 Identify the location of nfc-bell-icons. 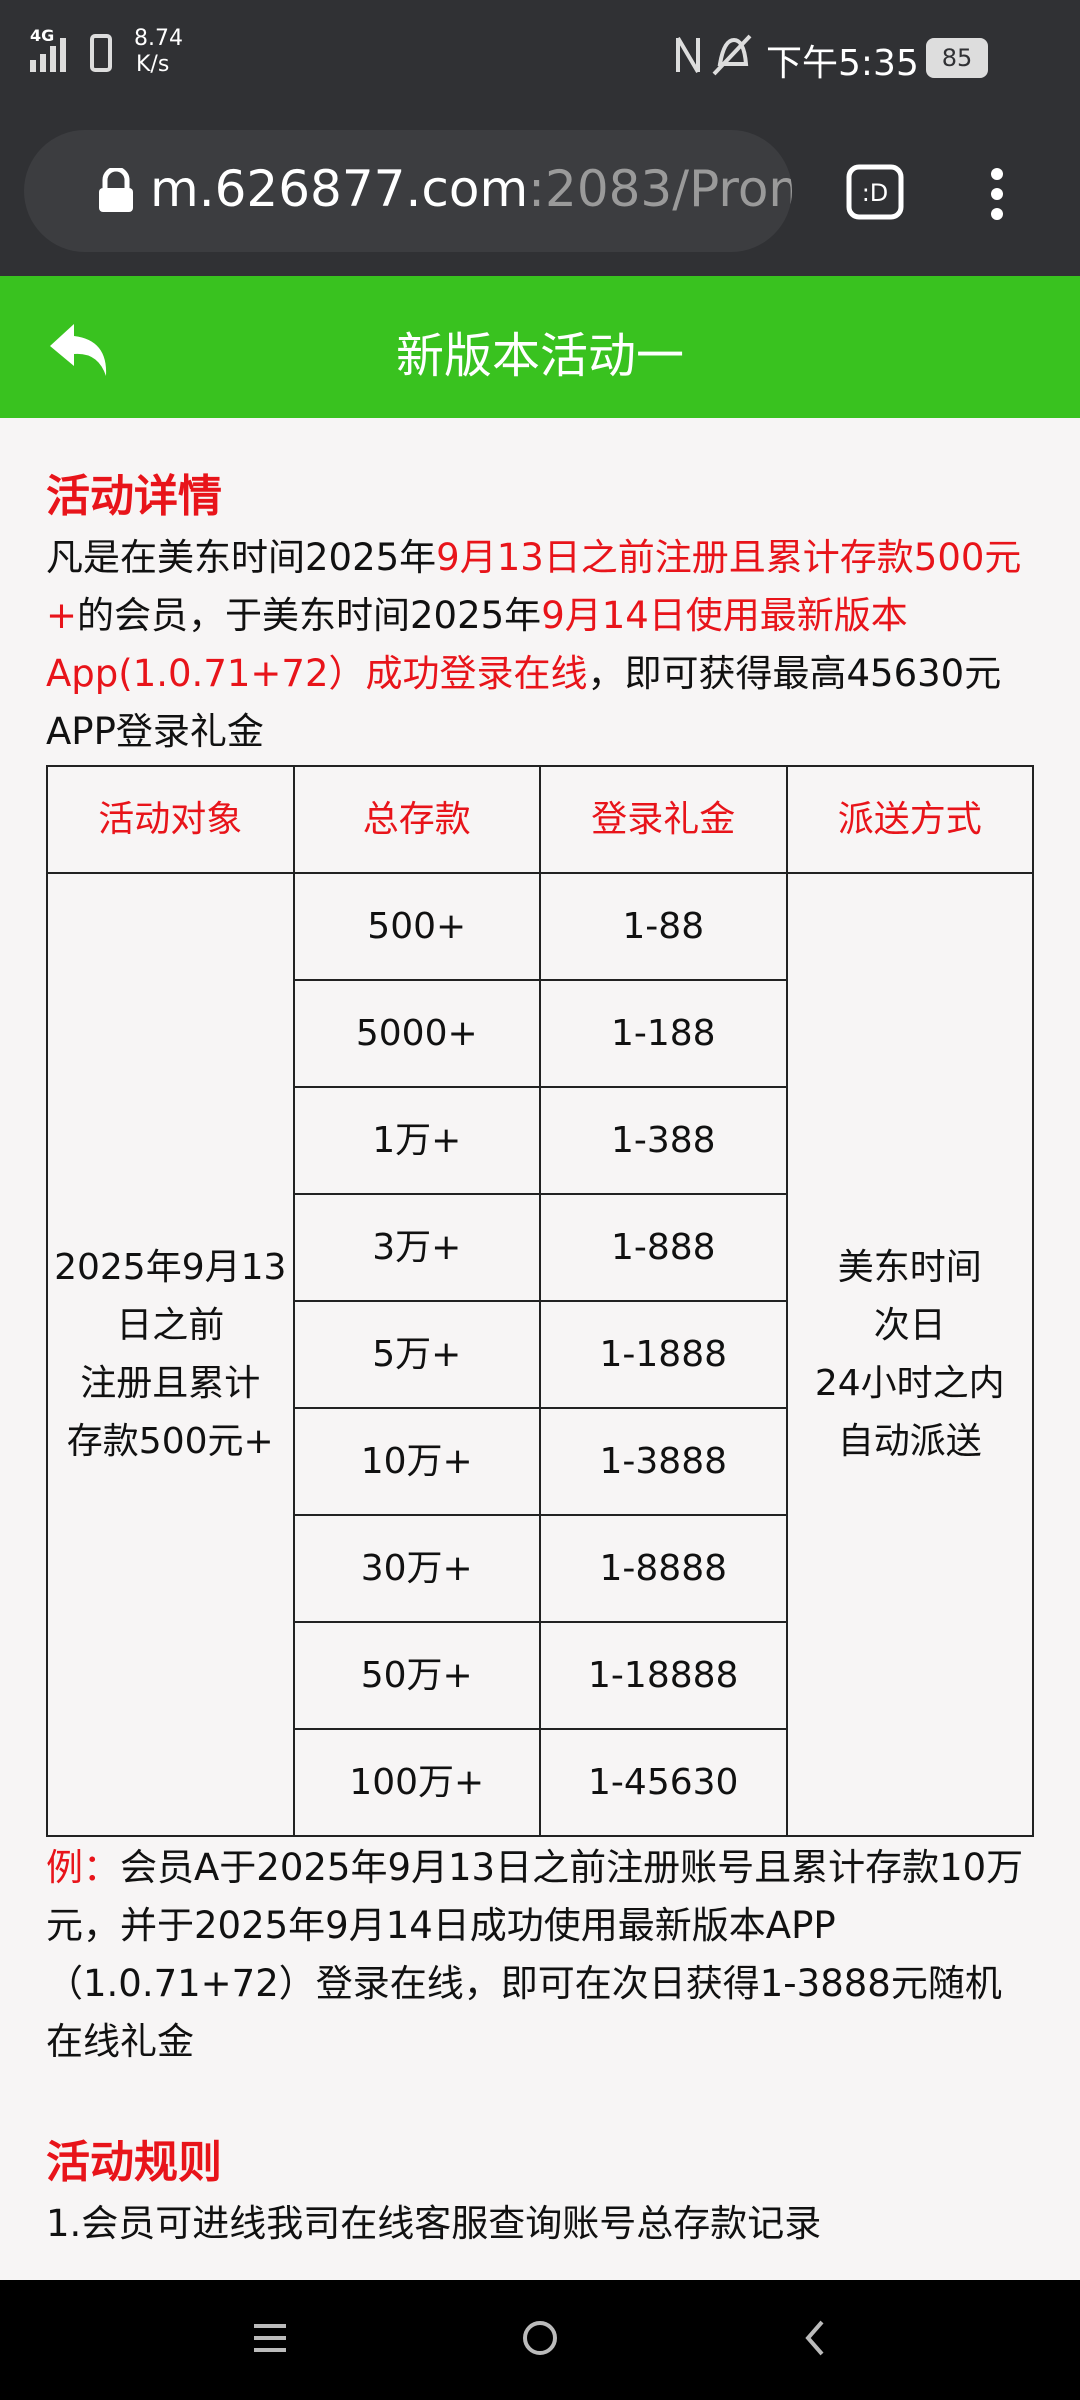
(714, 55).